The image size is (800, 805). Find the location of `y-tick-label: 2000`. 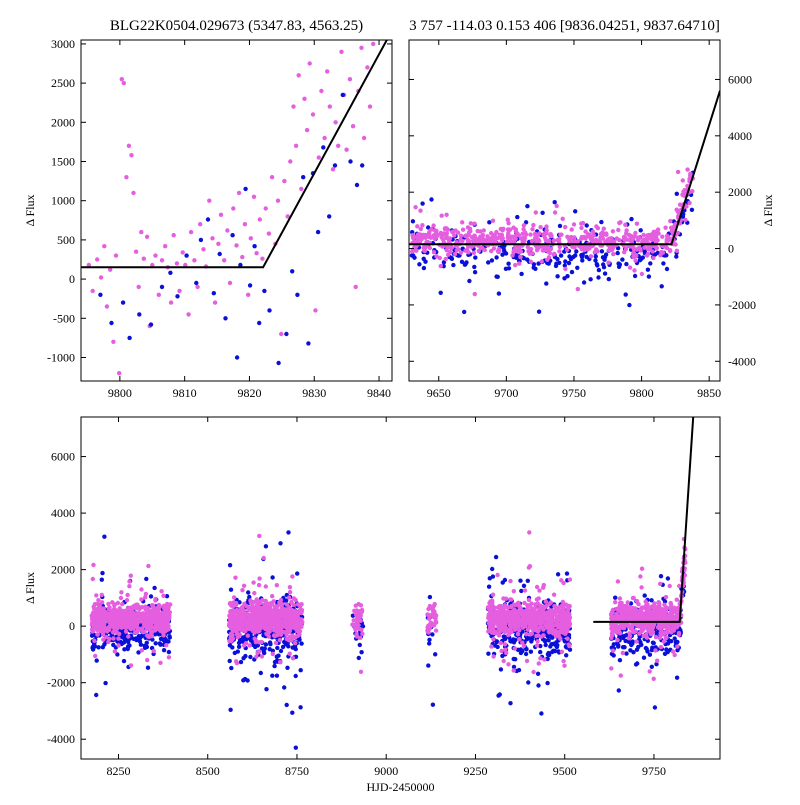

y-tick-label: 2000 is located at coordinates (63, 570).